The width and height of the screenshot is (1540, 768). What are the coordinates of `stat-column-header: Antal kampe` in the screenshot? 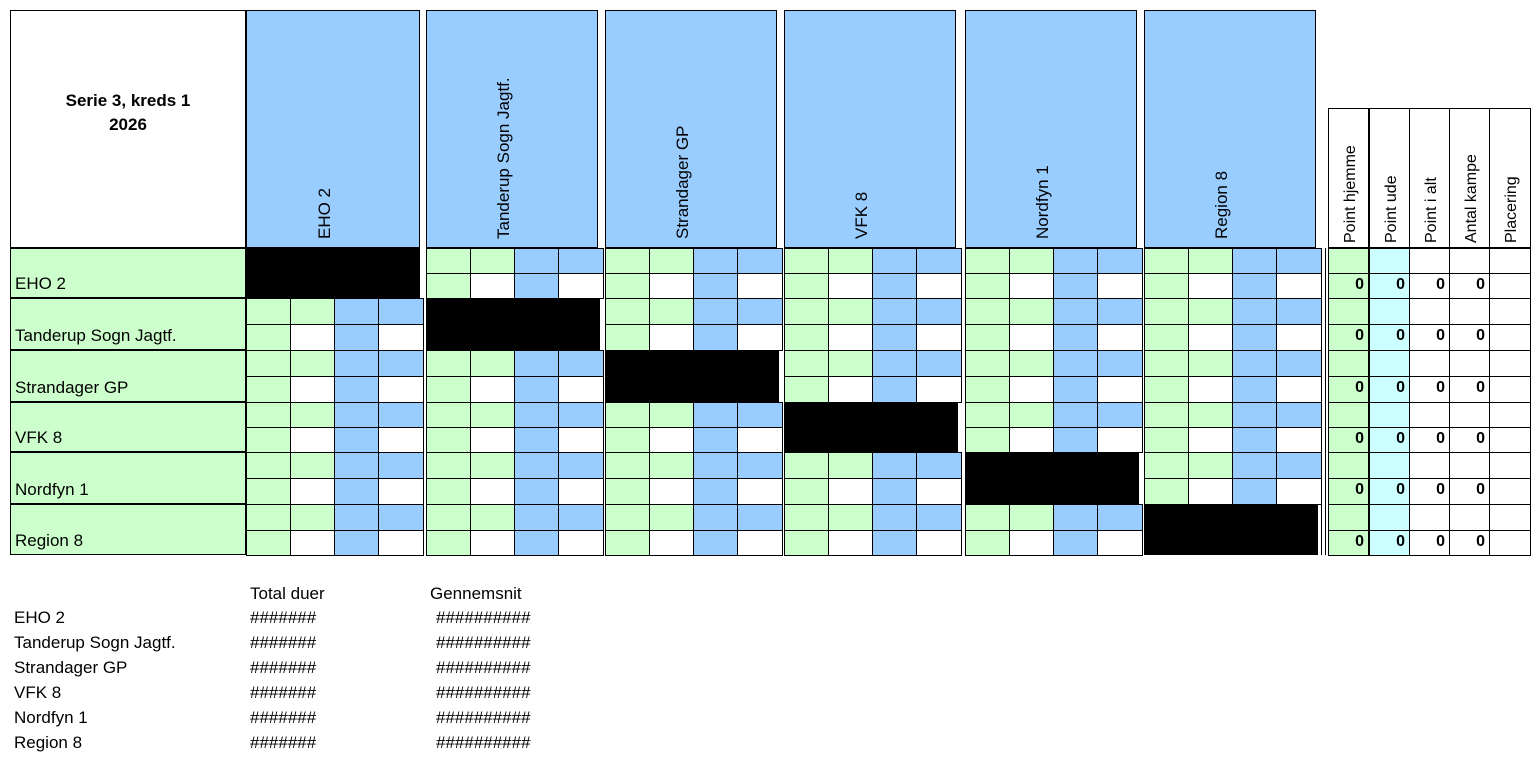 It's located at (1469, 178).